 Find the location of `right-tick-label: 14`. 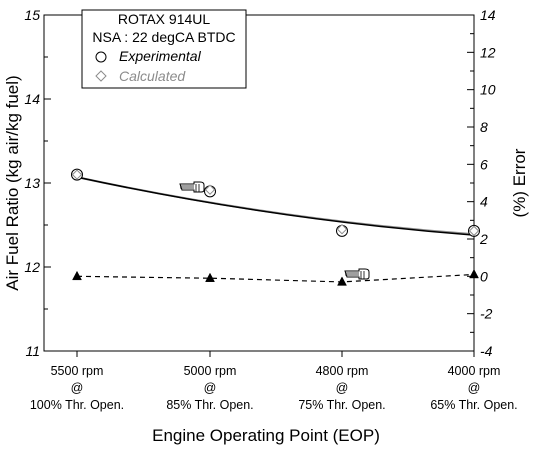

right-tick-label: 14 is located at coordinates (488, 15).